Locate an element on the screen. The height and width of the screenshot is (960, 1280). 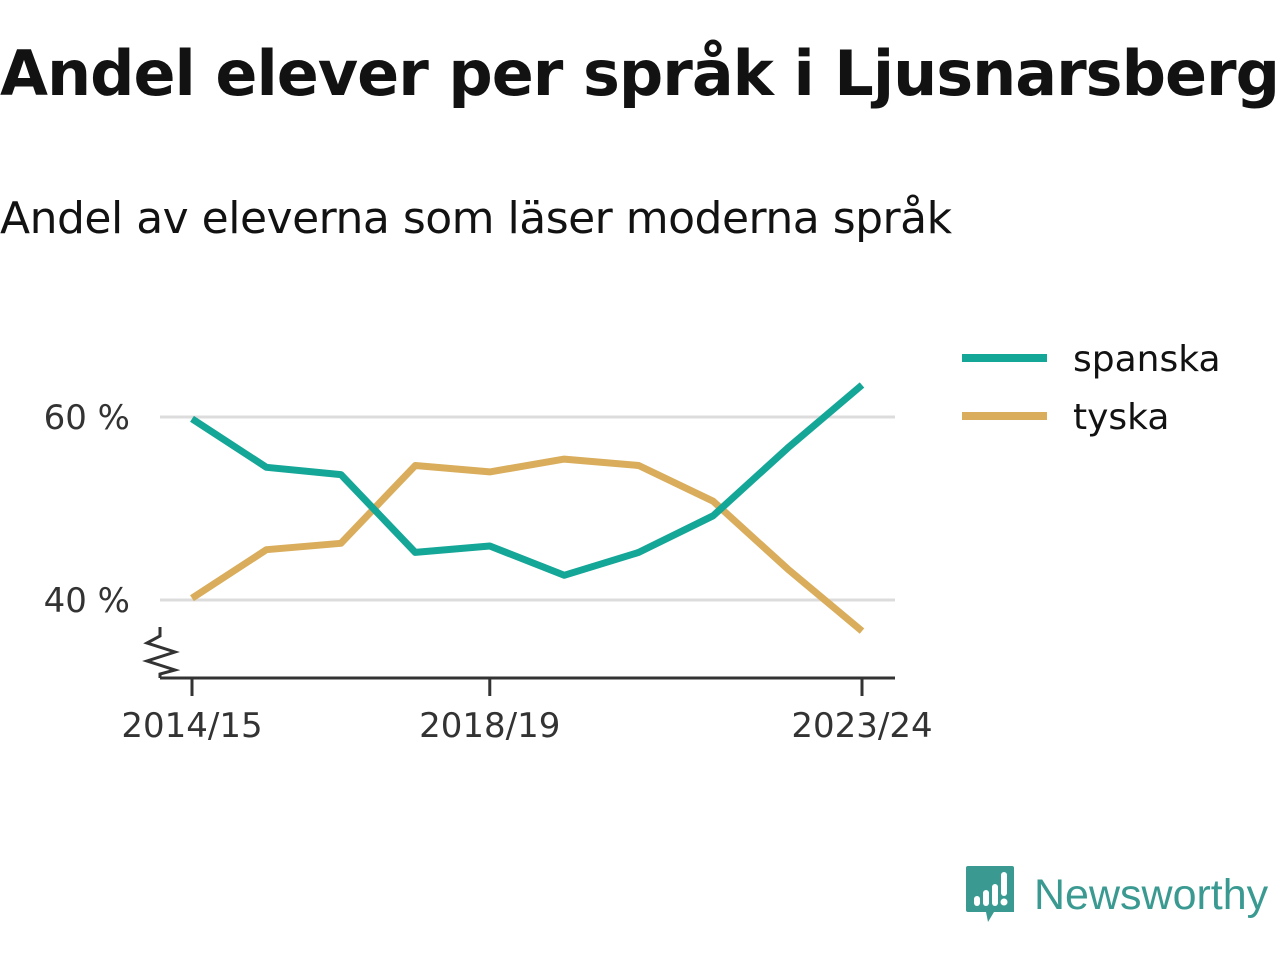
newsworthy-logo-icon is located at coordinates (990, 894).